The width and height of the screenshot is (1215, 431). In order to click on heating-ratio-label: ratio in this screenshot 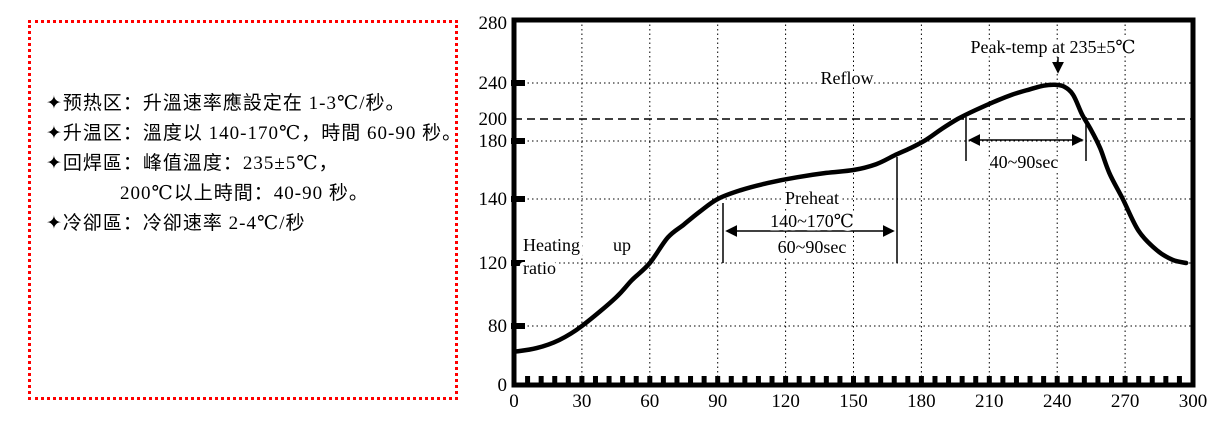, I will do `click(539, 268)`.